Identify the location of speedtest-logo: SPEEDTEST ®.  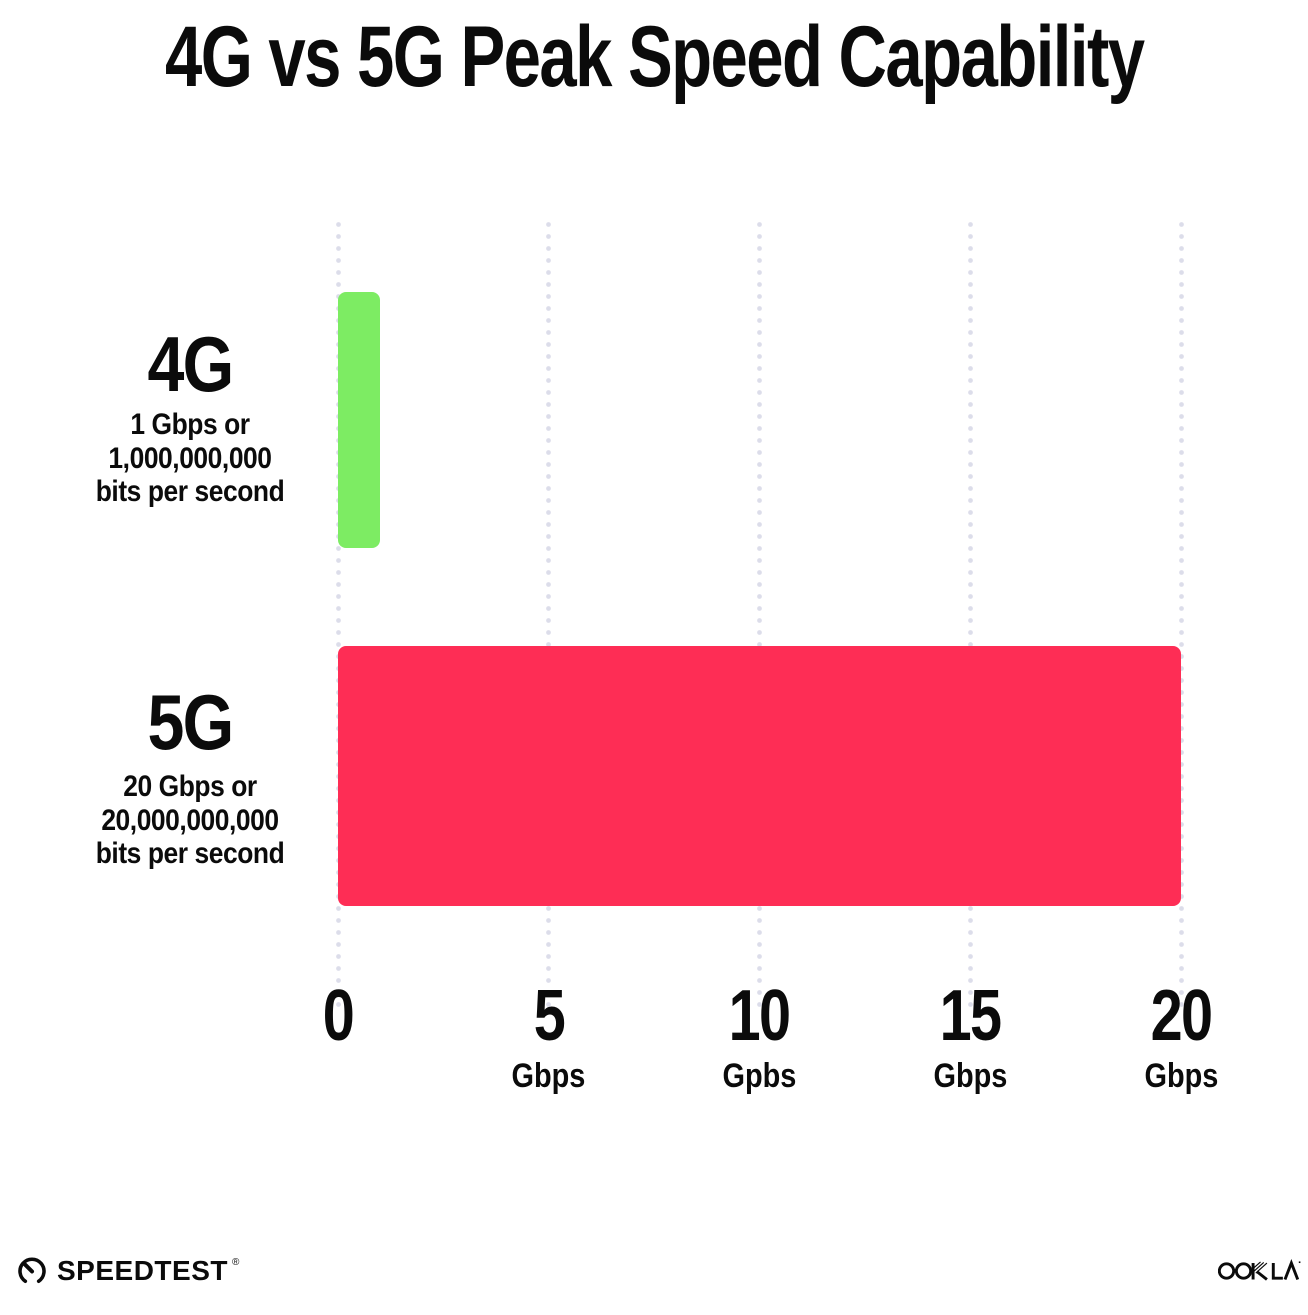
(127, 1271).